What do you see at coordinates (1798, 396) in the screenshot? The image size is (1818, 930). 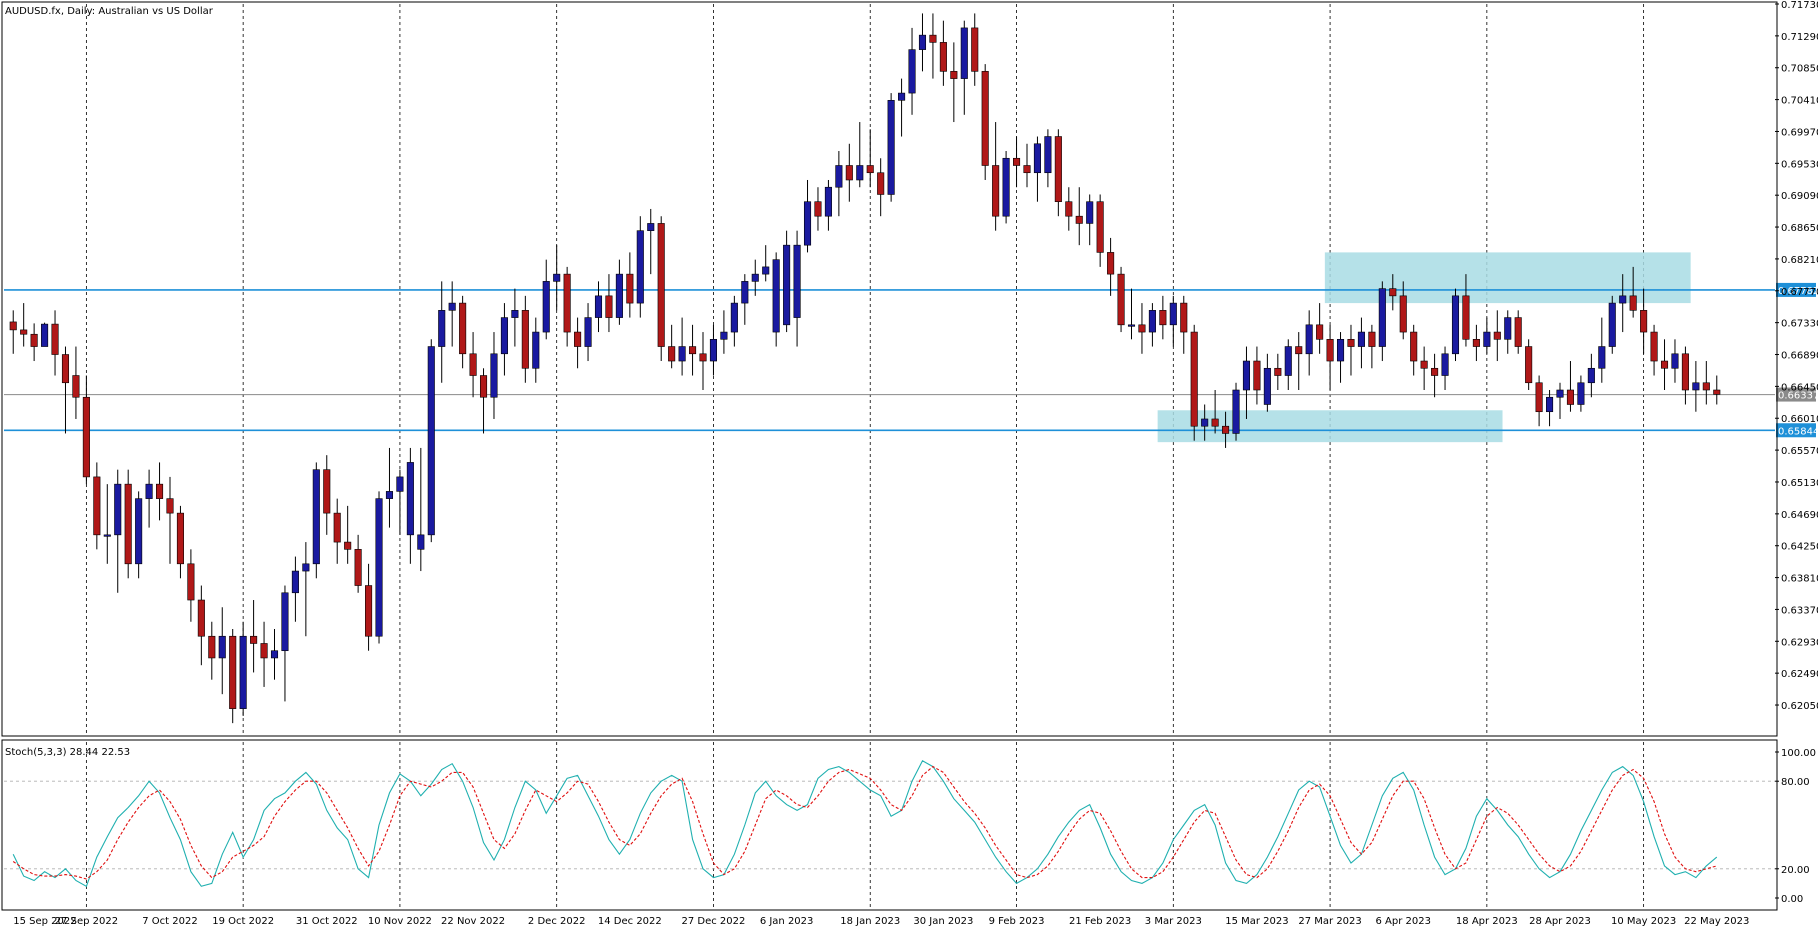 I see `level-badge-label: 0.66337` at bounding box center [1798, 396].